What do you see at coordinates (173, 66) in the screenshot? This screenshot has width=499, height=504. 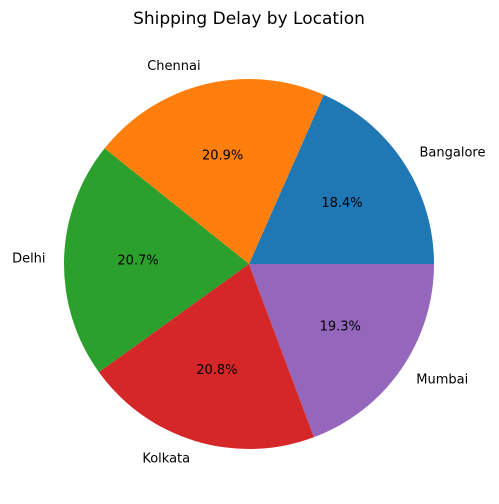 I see `slice-label-chennai: Chennai` at bounding box center [173, 66].